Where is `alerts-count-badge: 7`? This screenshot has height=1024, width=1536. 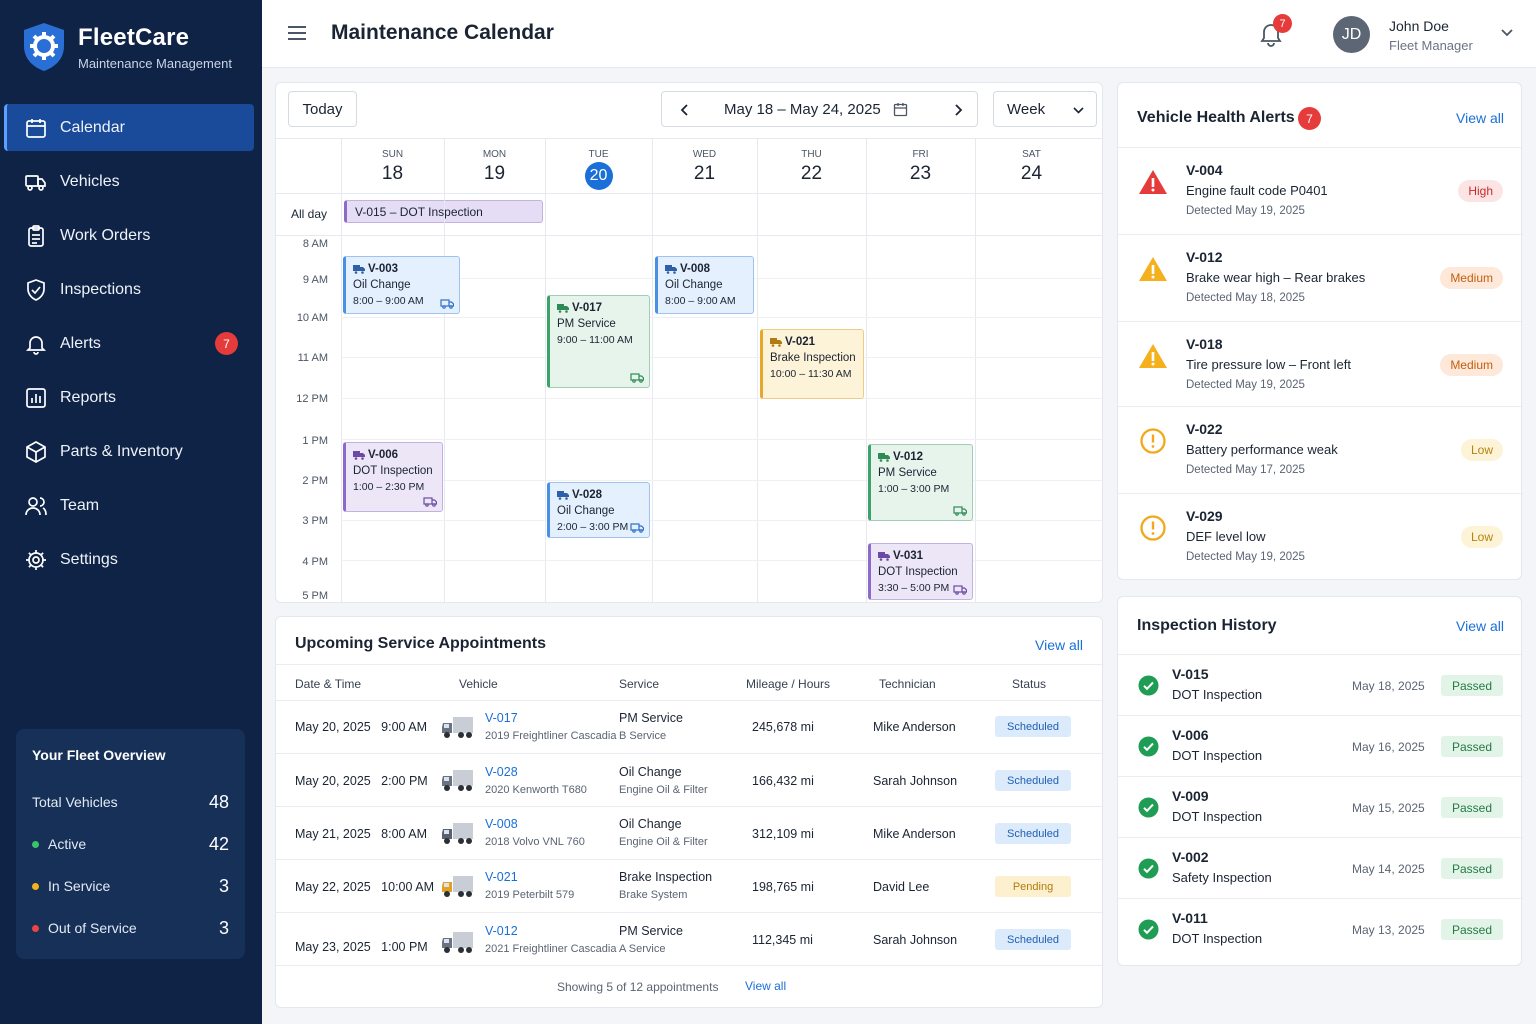
alerts-count-badge: 7 is located at coordinates (1309, 118).